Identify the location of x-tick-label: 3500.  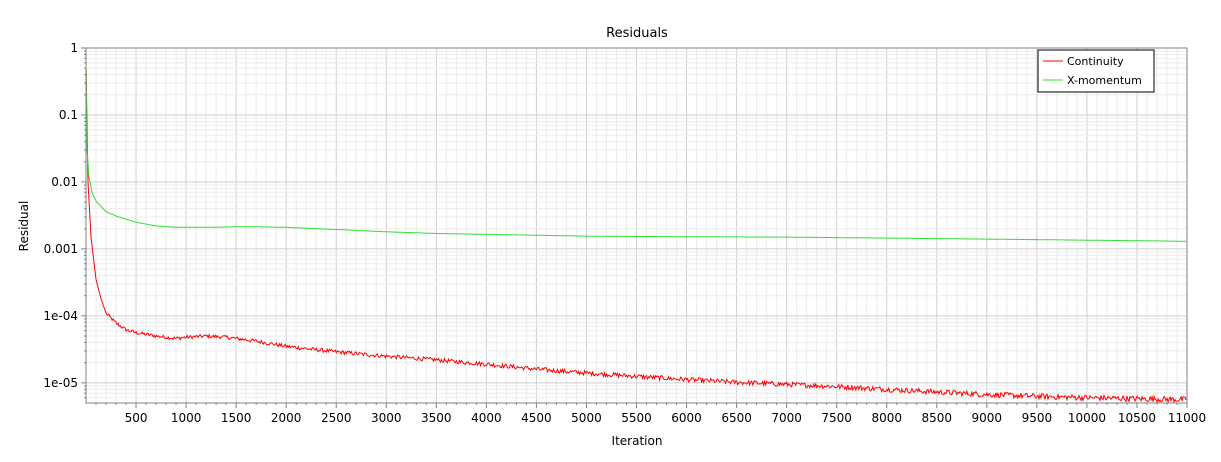
(436, 418).